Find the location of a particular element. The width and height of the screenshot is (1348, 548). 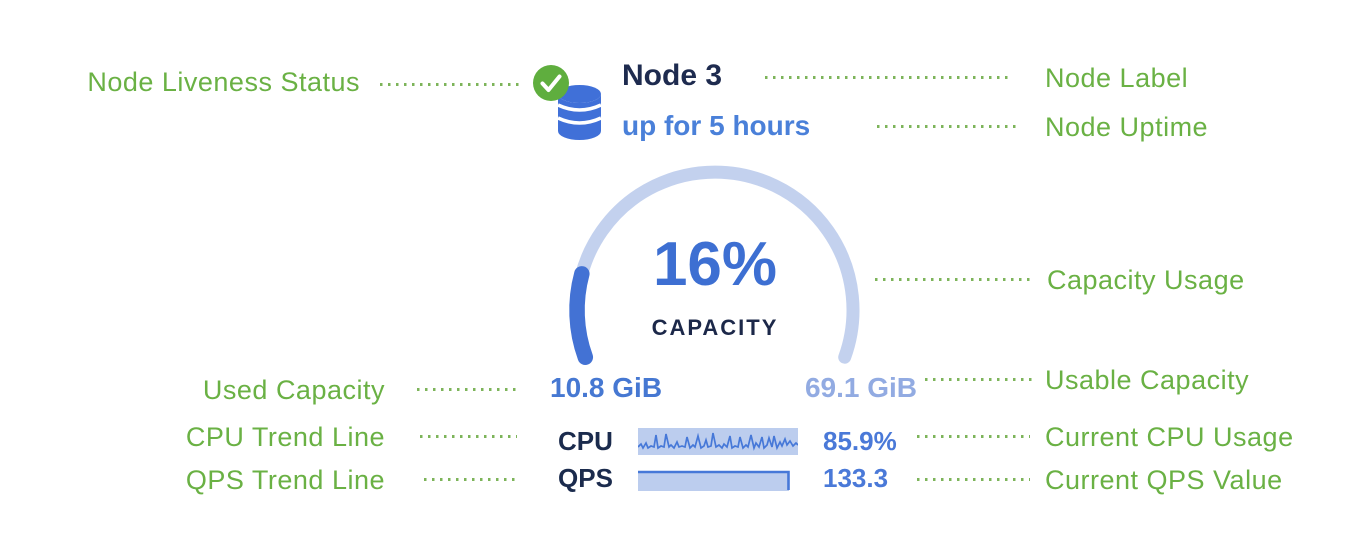

annotation-current-cpu-usage: Current CPU Usage is located at coordinates (1169, 437).